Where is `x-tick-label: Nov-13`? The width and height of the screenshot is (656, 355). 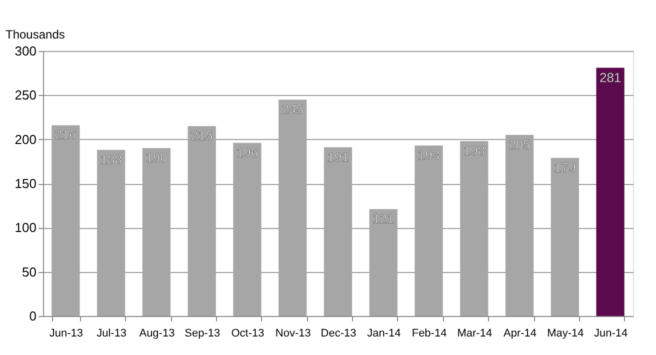
x-tick-label: Nov-13 is located at coordinates (293, 334).